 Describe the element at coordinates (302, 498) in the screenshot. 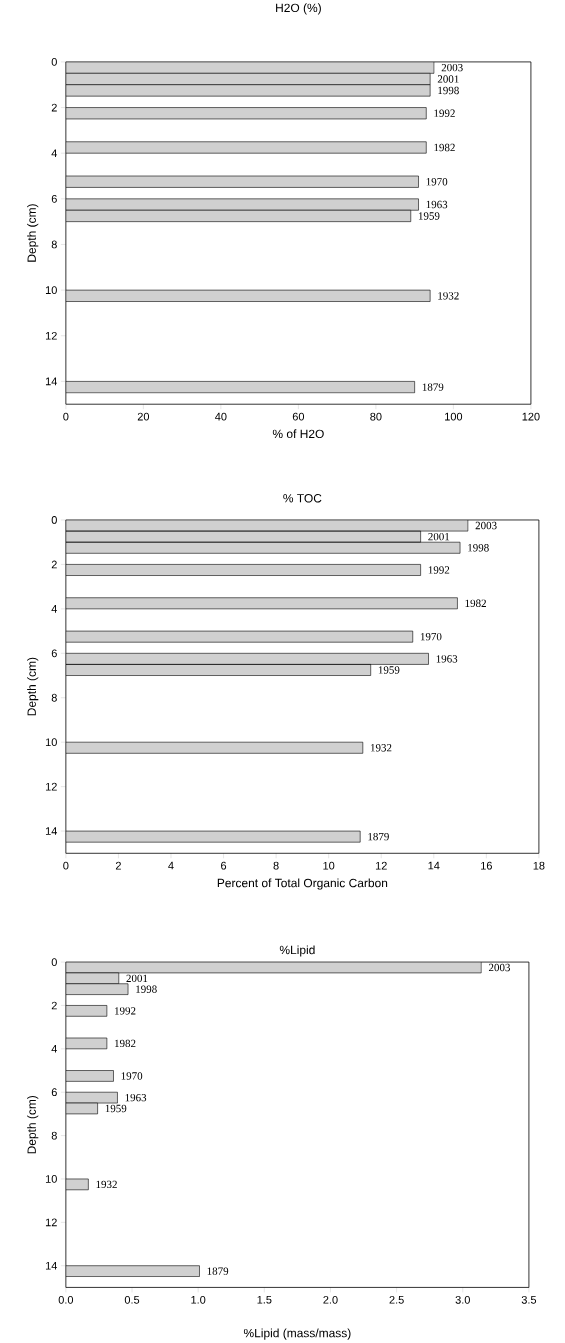

I see `chart-title: % TOC` at that location.